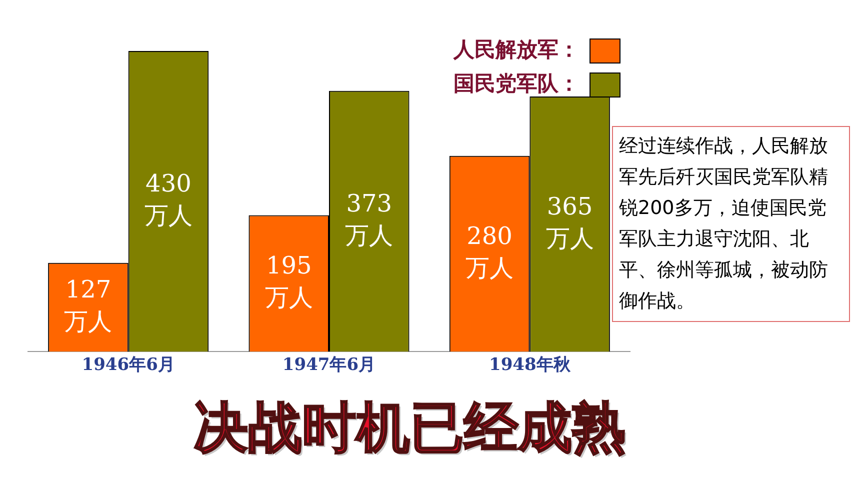 The height and width of the screenshot is (484, 860). What do you see at coordinates (517, 83) in the screenshot?
I see `legend-label: 国民党军队：` at bounding box center [517, 83].